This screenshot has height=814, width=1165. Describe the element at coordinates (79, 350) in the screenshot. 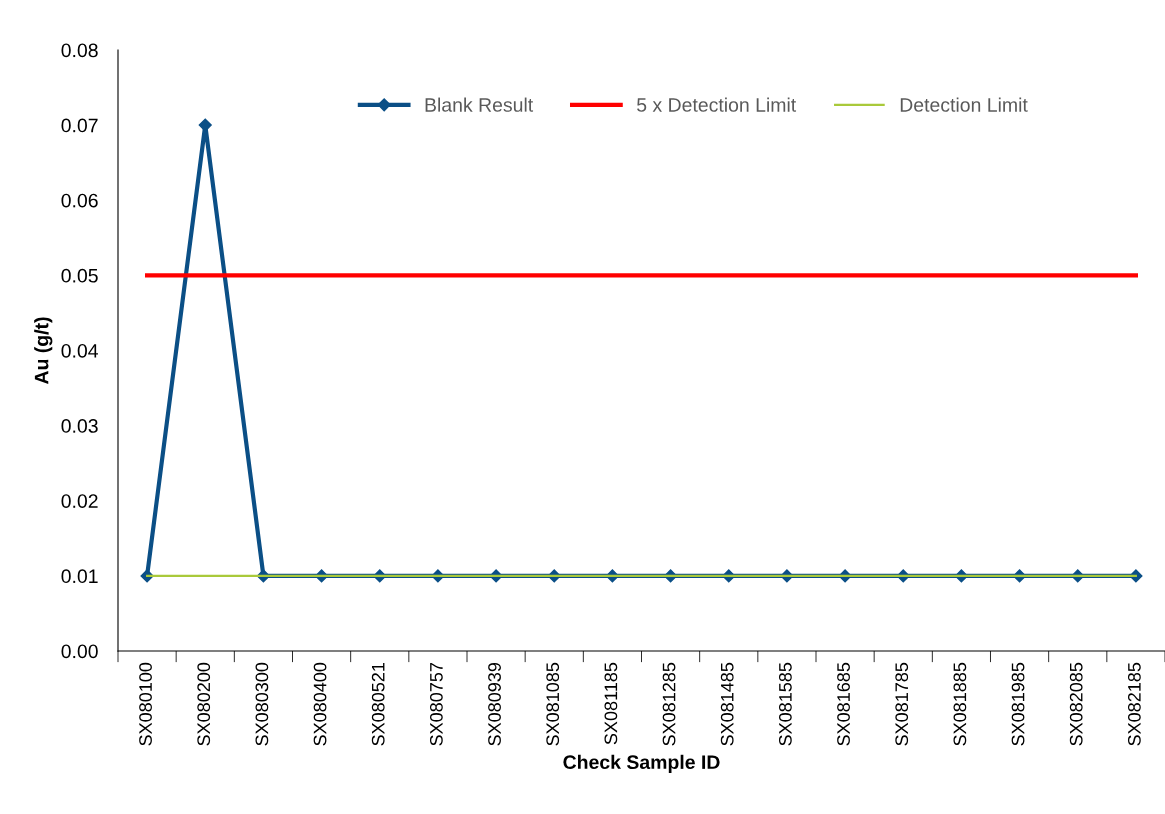

I see `y-tick-label: 0.04` at that location.